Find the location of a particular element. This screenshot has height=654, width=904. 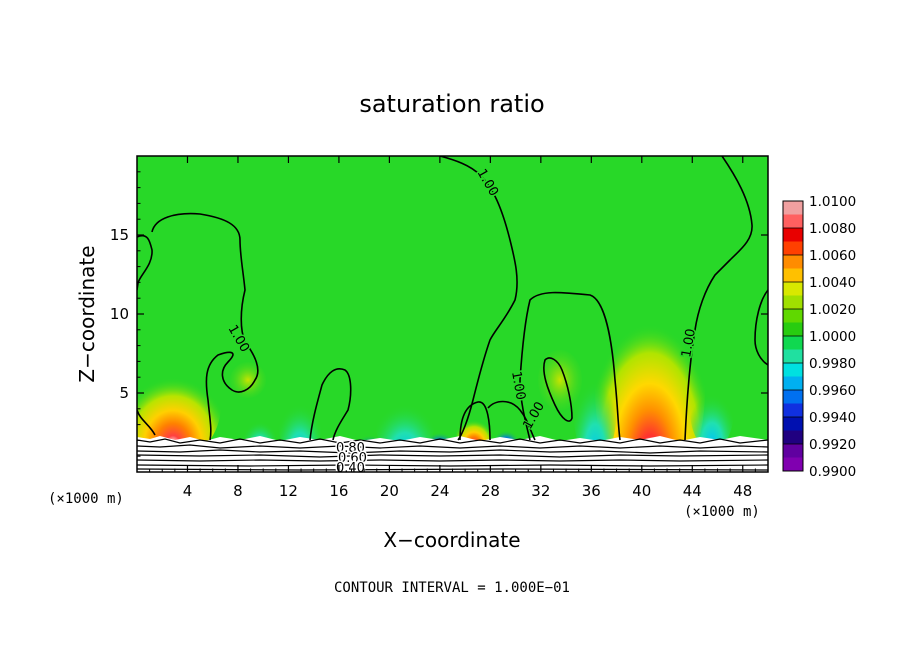

x-unit-left: (×1000 m) is located at coordinates (86, 499).